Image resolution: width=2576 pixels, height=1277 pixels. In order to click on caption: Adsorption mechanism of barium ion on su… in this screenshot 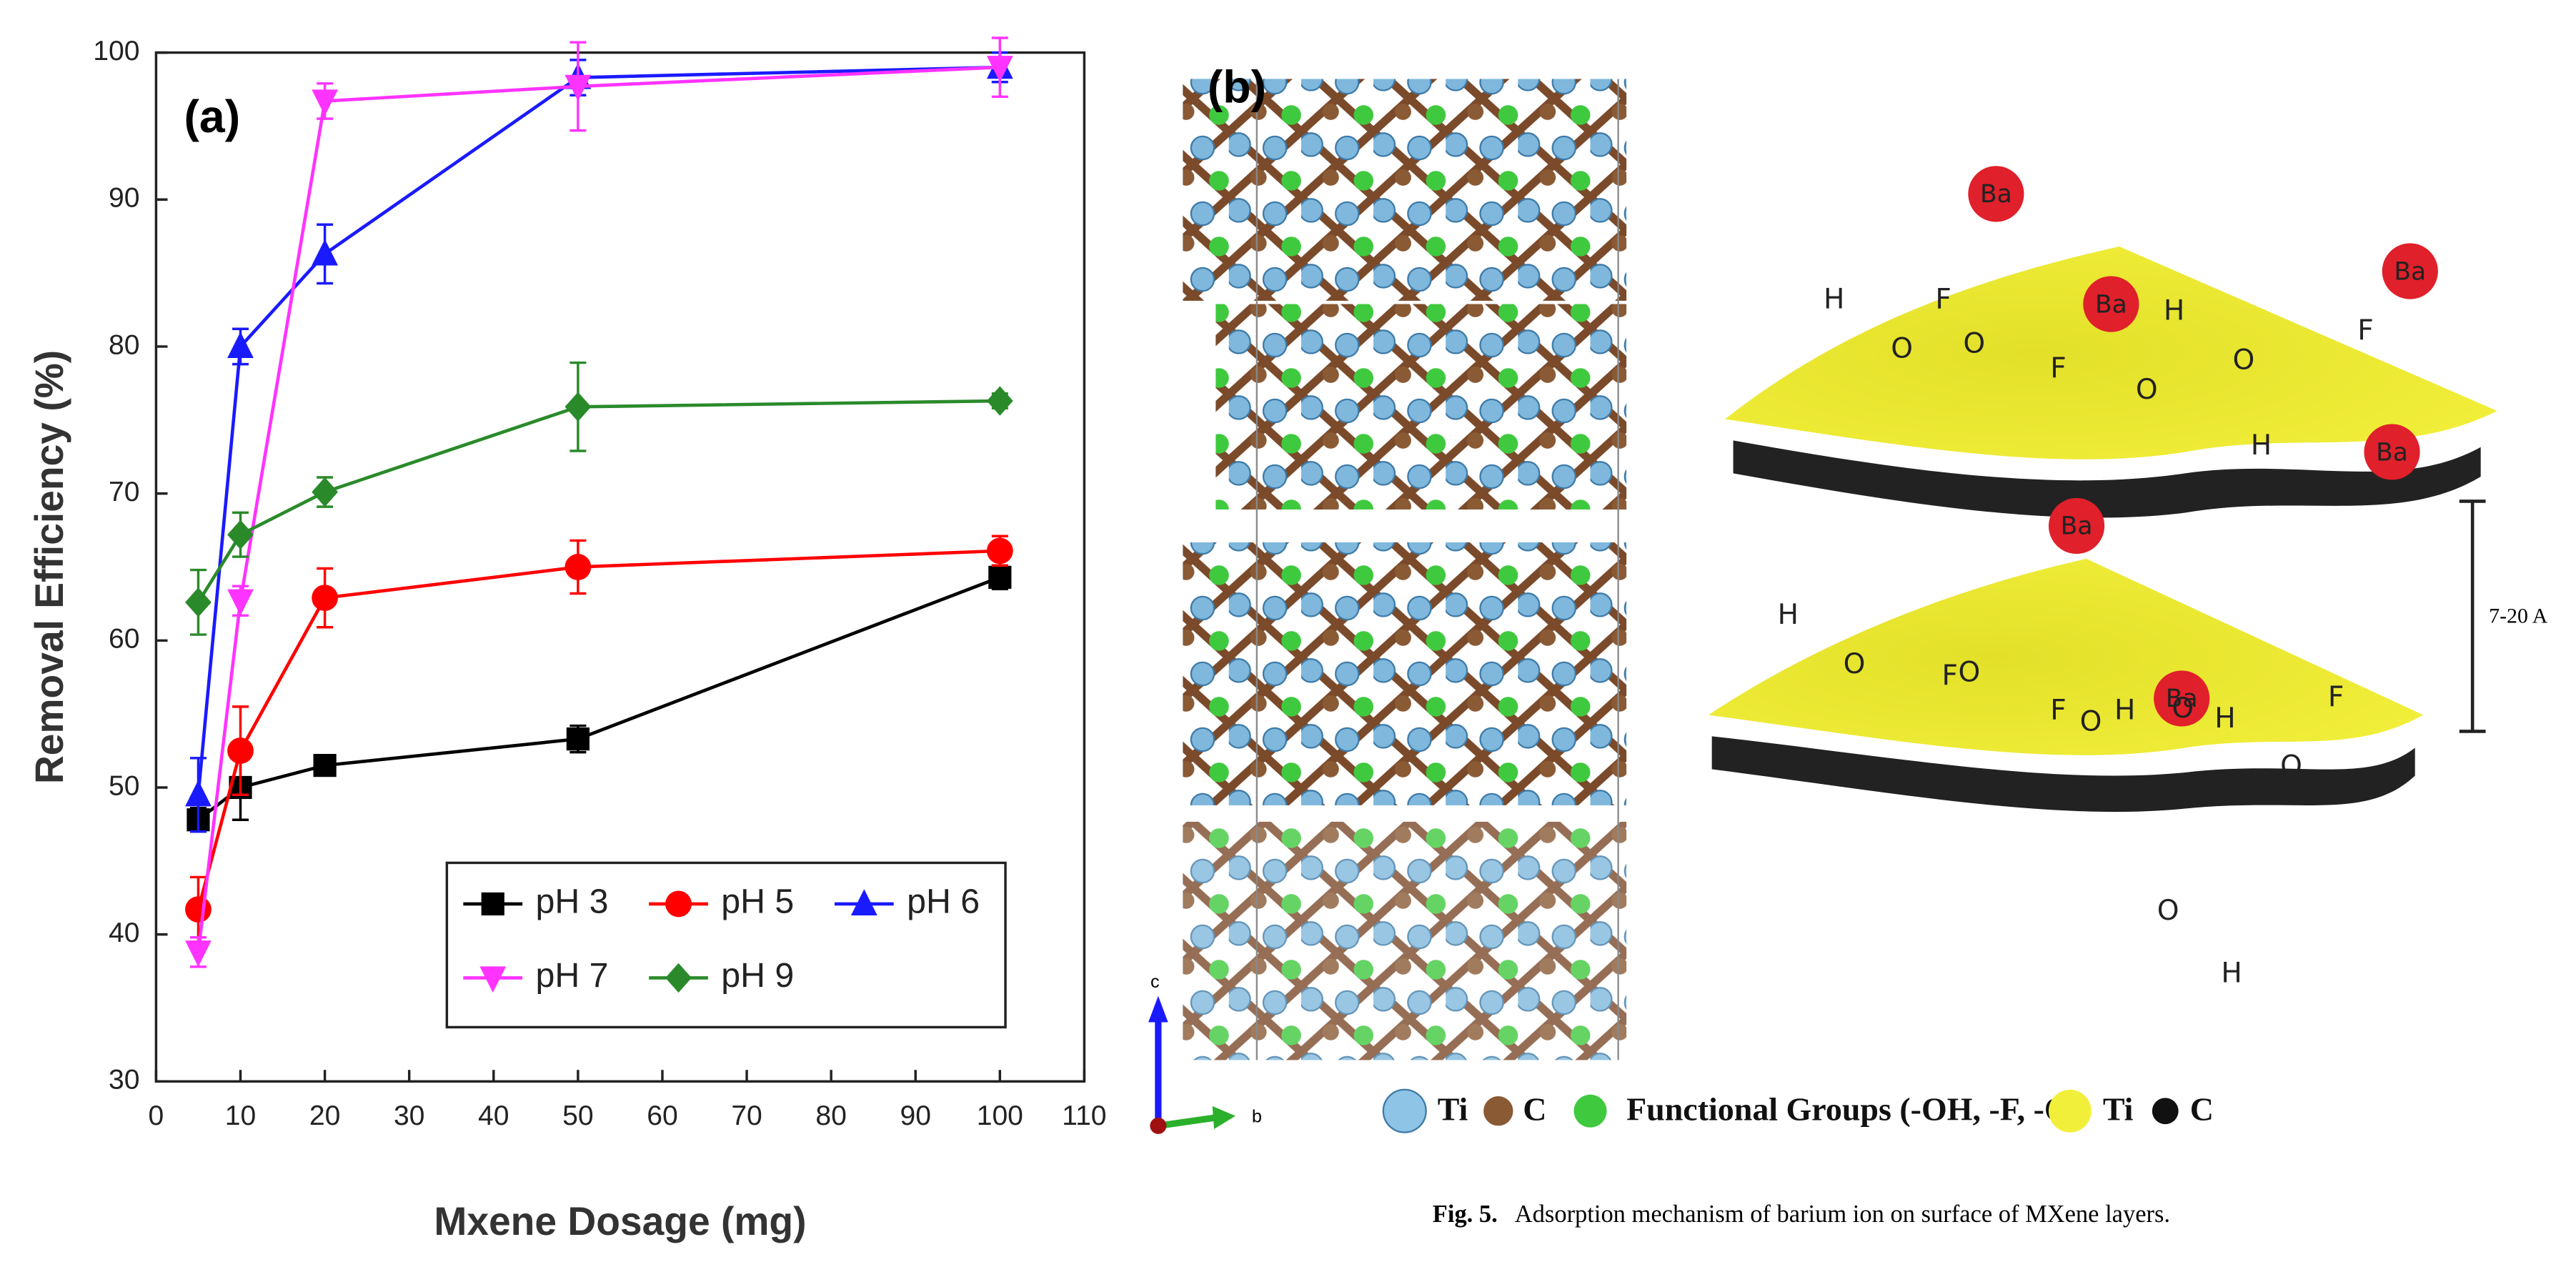, I will do `click(1842, 1214)`.